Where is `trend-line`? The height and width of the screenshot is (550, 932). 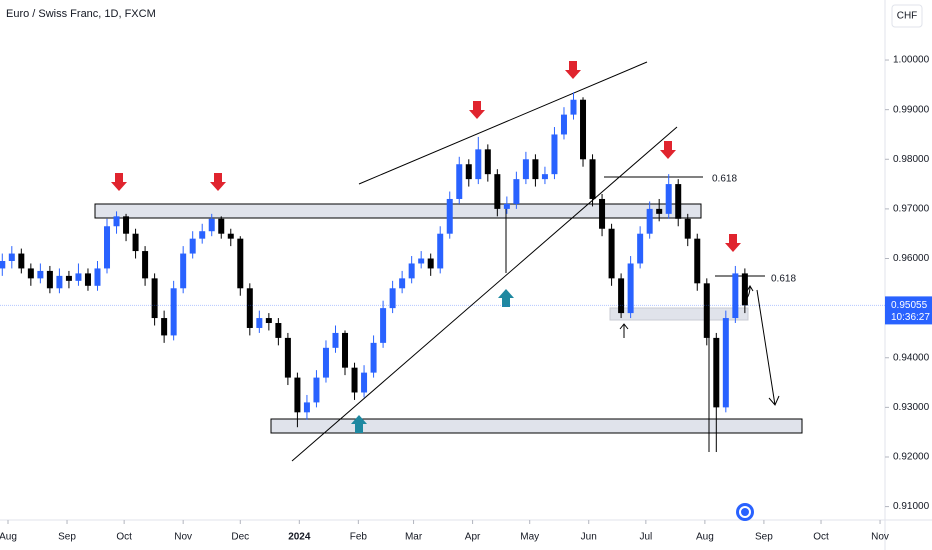
trend-line is located at coordinates (503, 123).